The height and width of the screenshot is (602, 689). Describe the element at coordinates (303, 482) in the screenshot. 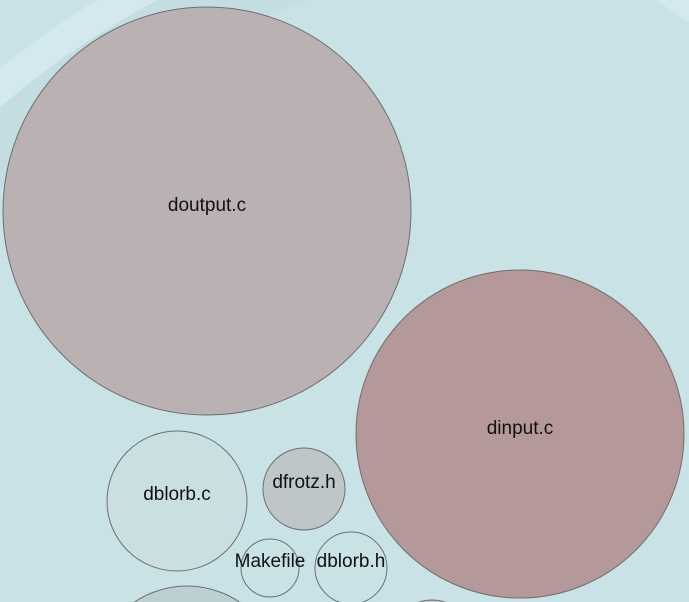

I see `node-dfrotz-h-label: dfrotz.h` at that location.